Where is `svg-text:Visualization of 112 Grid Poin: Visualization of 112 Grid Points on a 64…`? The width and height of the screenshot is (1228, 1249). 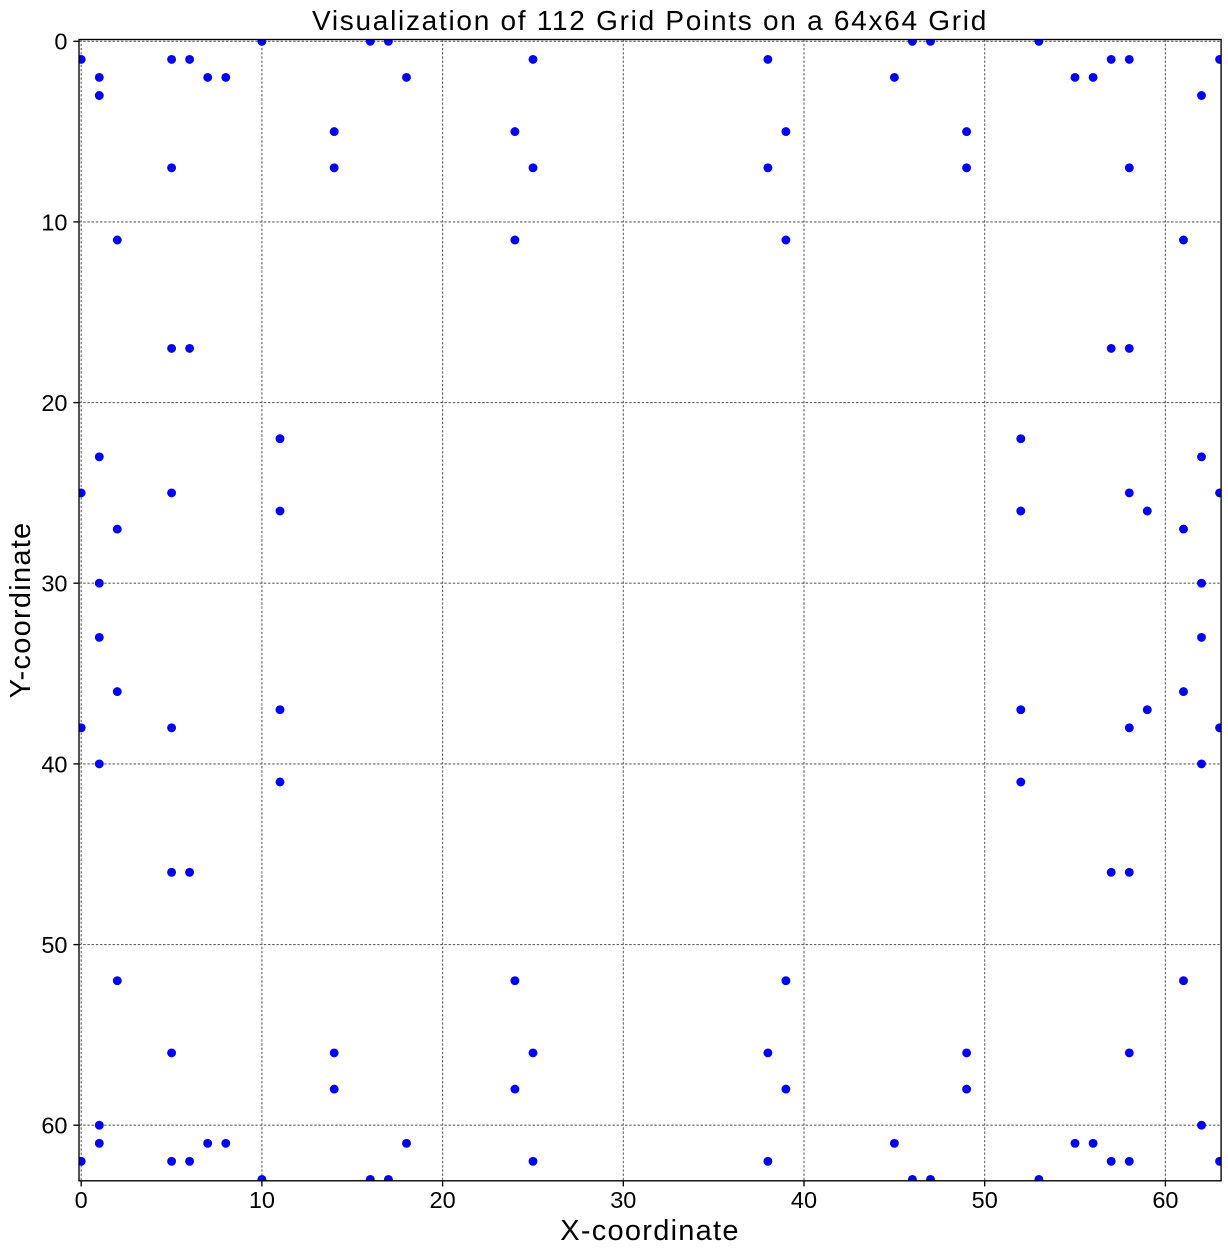 svg-text:Visualization of 112 Grid Poin: Visualization of 112 Grid Points on a 64… is located at coordinates (650, 20).